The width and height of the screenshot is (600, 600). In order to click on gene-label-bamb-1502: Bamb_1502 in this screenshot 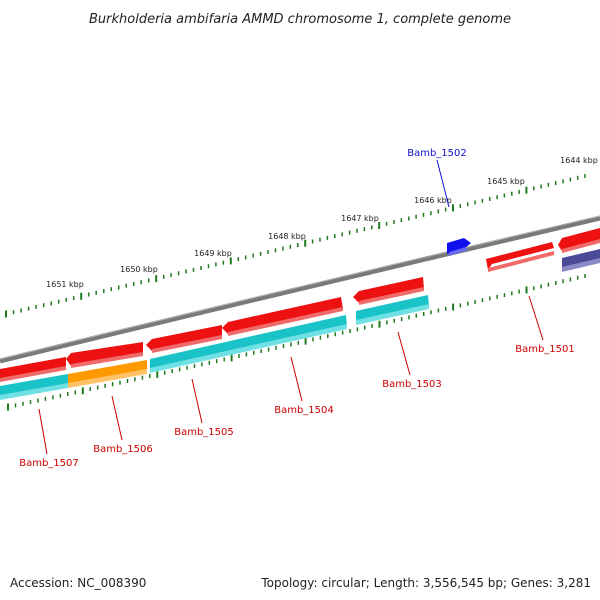, I will do `click(437, 153)`.